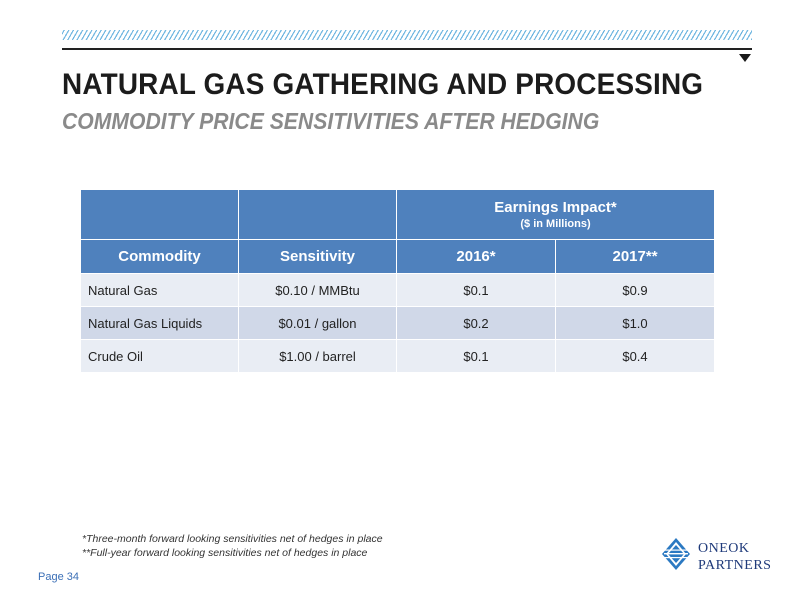  What do you see at coordinates (317, 256) in the screenshot?
I see `column-header-sensitivity: Sensitivity` at bounding box center [317, 256].